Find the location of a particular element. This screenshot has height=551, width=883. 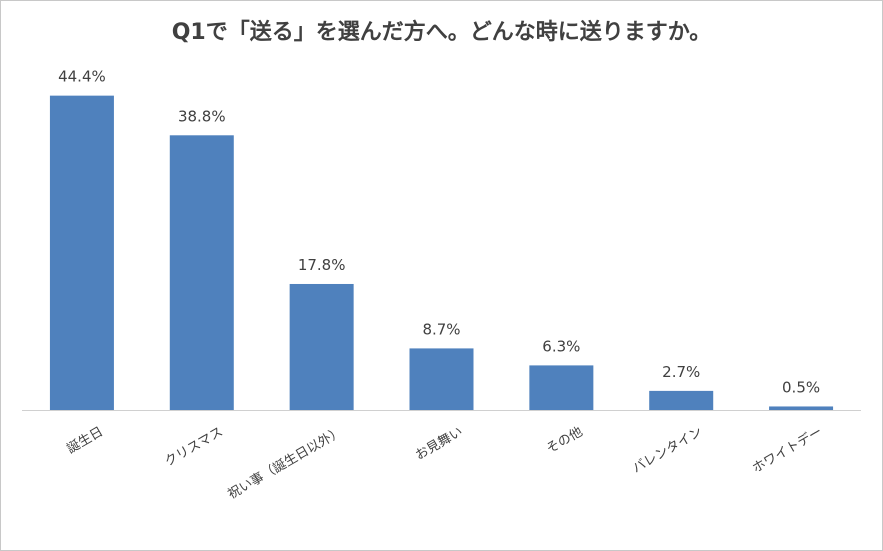

category-label: バレンタイン is located at coordinates (667, 450).